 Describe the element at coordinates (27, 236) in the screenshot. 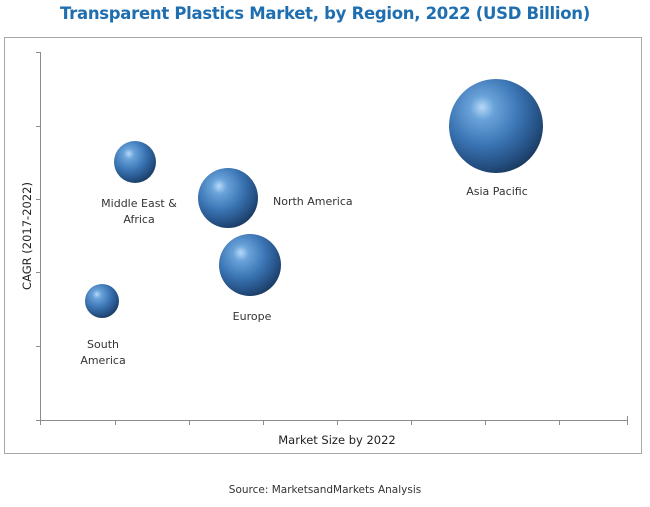

I see `y-axis-title: CAGR (2017-2022)` at that location.